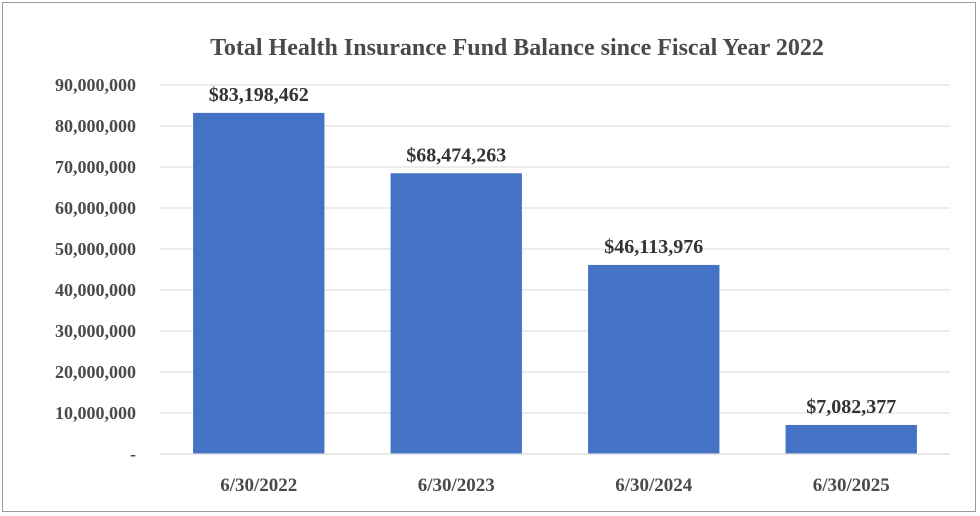  What do you see at coordinates (555, 485) in the screenshot?
I see `x-axis-ticks: 6/30/2022 6/30/2023 6/30/2024 6/30/2025` at bounding box center [555, 485].